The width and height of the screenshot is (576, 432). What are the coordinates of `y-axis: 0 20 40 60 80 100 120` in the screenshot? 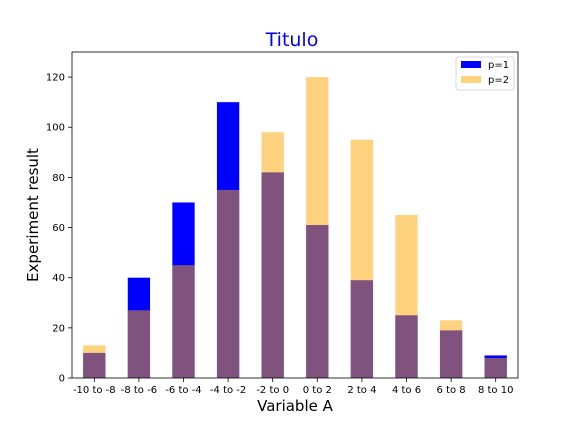 It's located at (59, 229).